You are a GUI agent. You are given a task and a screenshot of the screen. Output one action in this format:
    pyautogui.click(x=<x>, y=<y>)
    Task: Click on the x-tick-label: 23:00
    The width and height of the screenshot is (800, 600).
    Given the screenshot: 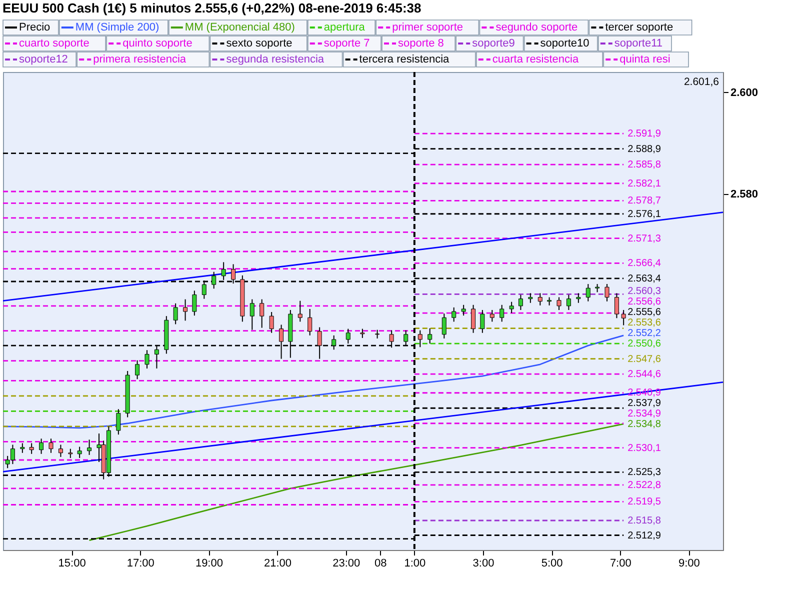 What is the action you would take?
    pyautogui.click(x=346, y=564)
    